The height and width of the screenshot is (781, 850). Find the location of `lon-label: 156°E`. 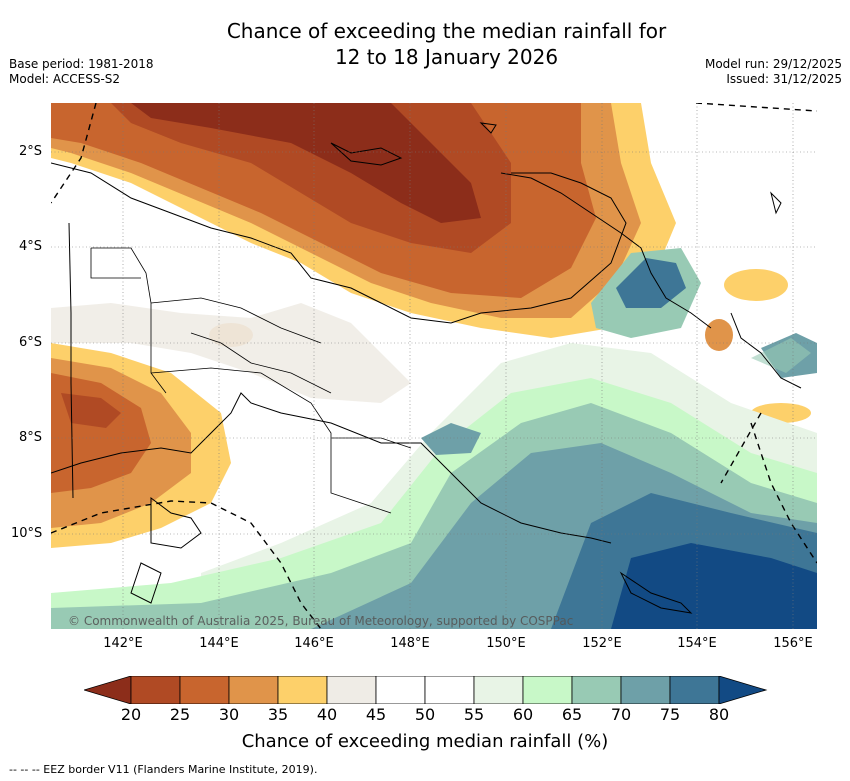

lon-label: 156°E is located at coordinates (793, 643).